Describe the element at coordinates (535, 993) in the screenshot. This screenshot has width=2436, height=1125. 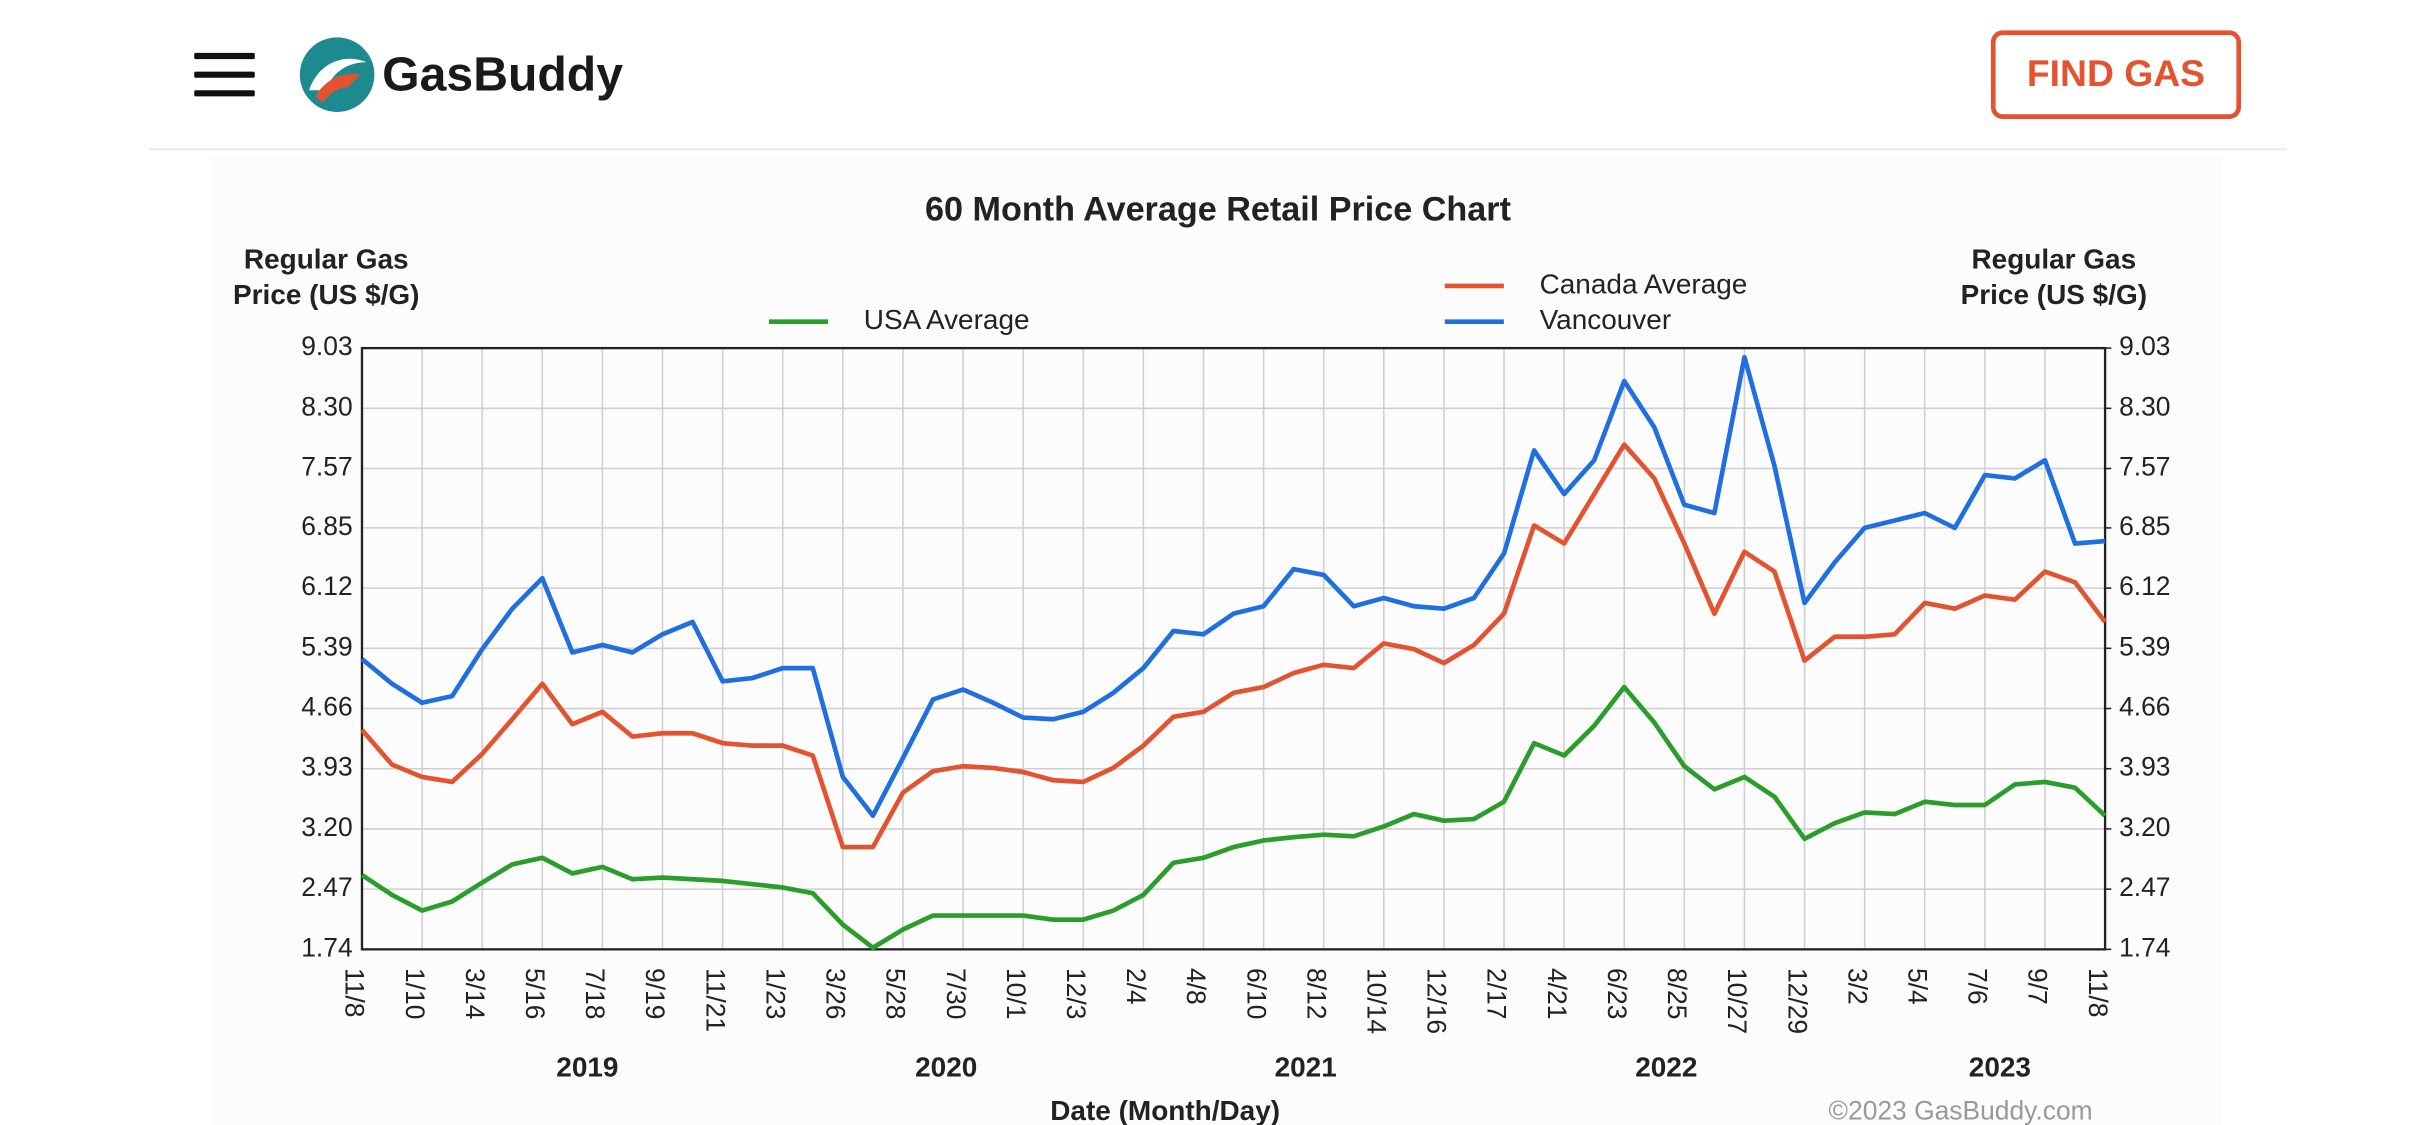
I see `x-tick-label: 5/16` at that location.